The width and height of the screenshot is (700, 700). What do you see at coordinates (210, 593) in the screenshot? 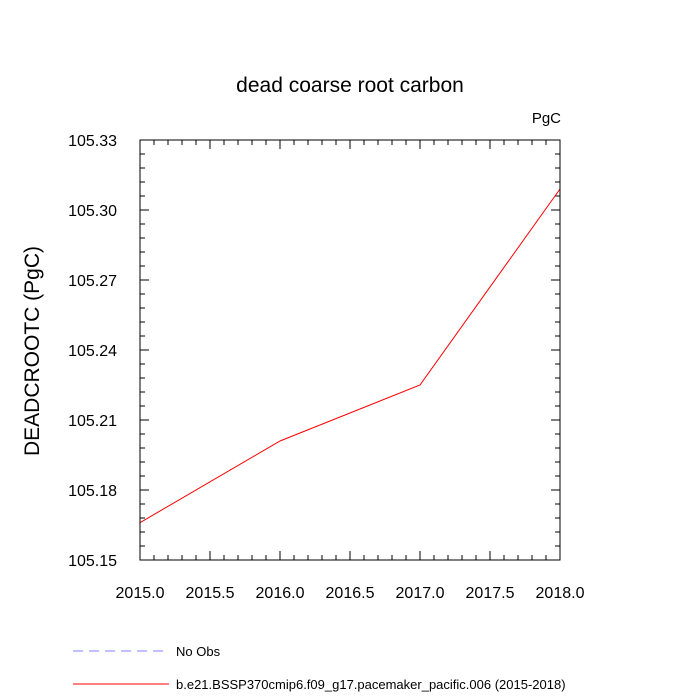
I see `x-tick-label: 2015.5` at bounding box center [210, 593].